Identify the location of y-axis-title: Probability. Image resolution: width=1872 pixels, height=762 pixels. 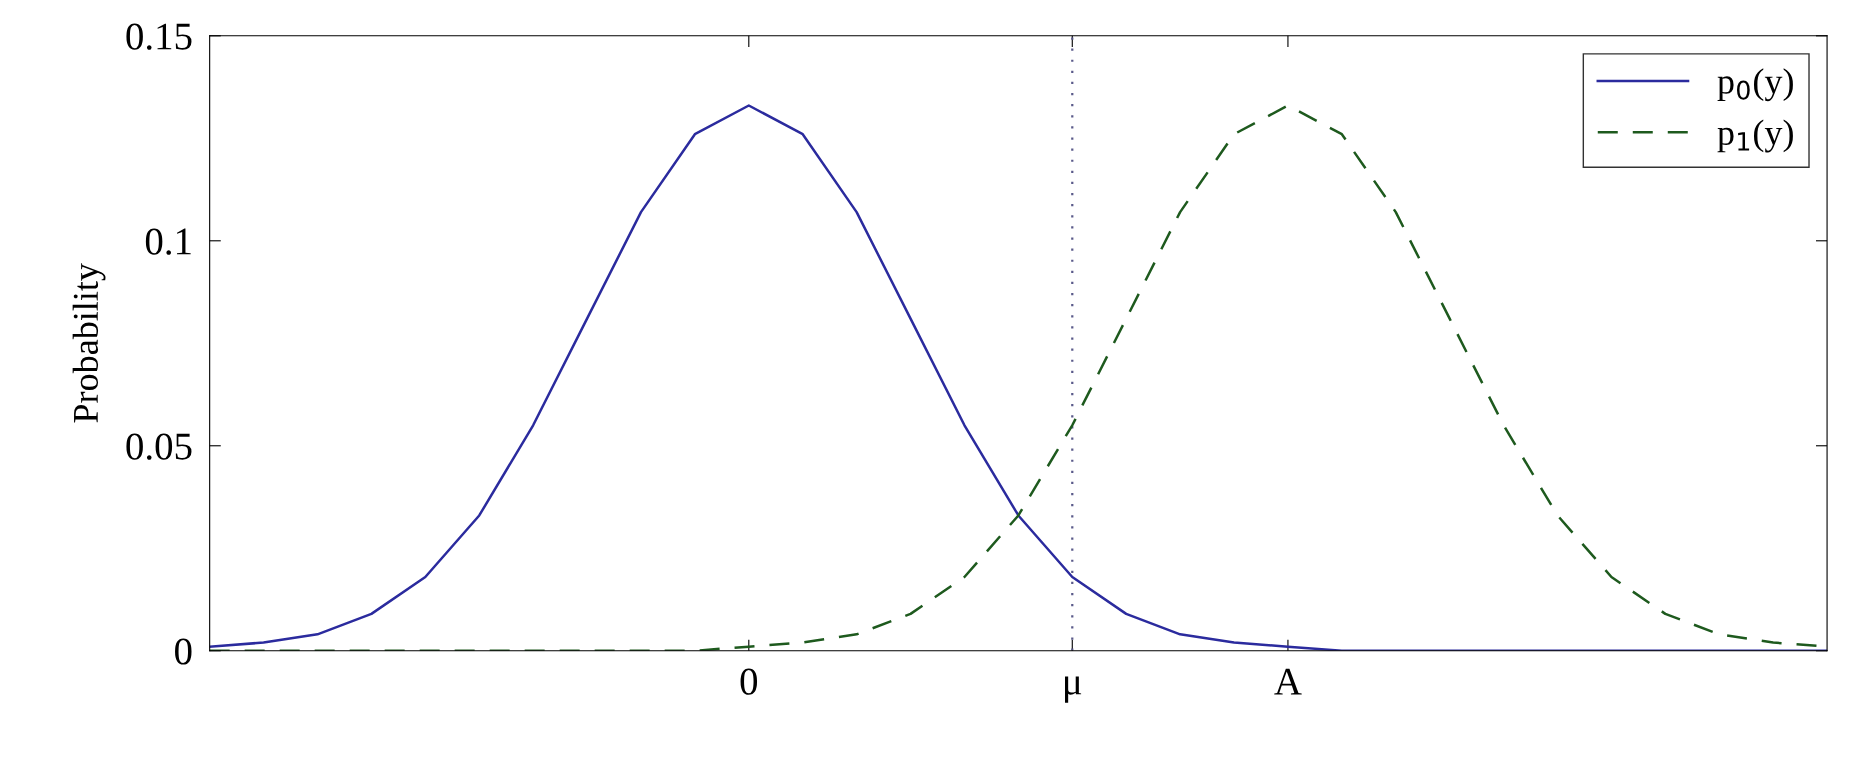
(89, 343).